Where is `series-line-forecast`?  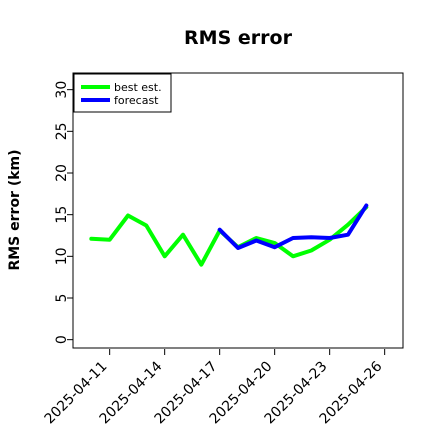
series-line-forecast is located at coordinates (293, 226).